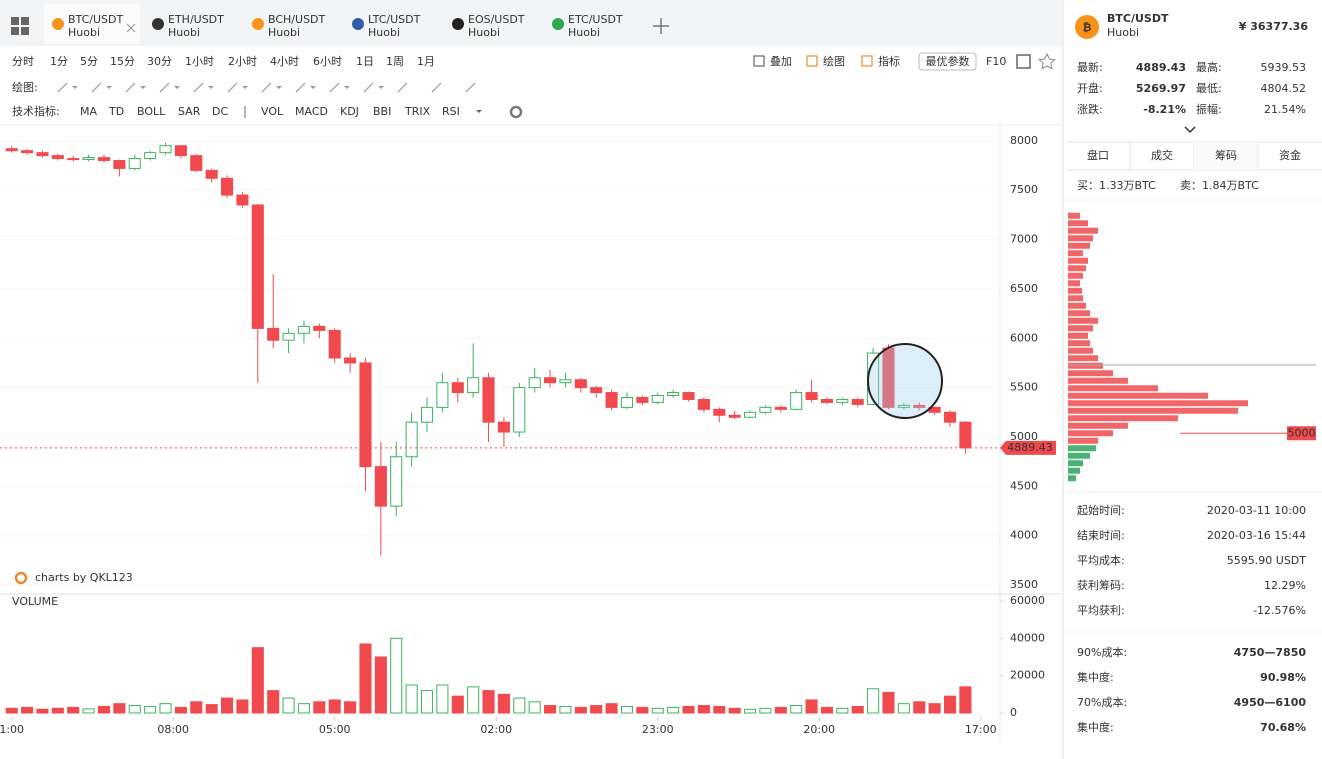 This screenshot has height=759, width=1322. What do you see at coordinates (1023, 61) in the screenshot?
I see `fullscreen-icon` at bounding box center [1023, 61].